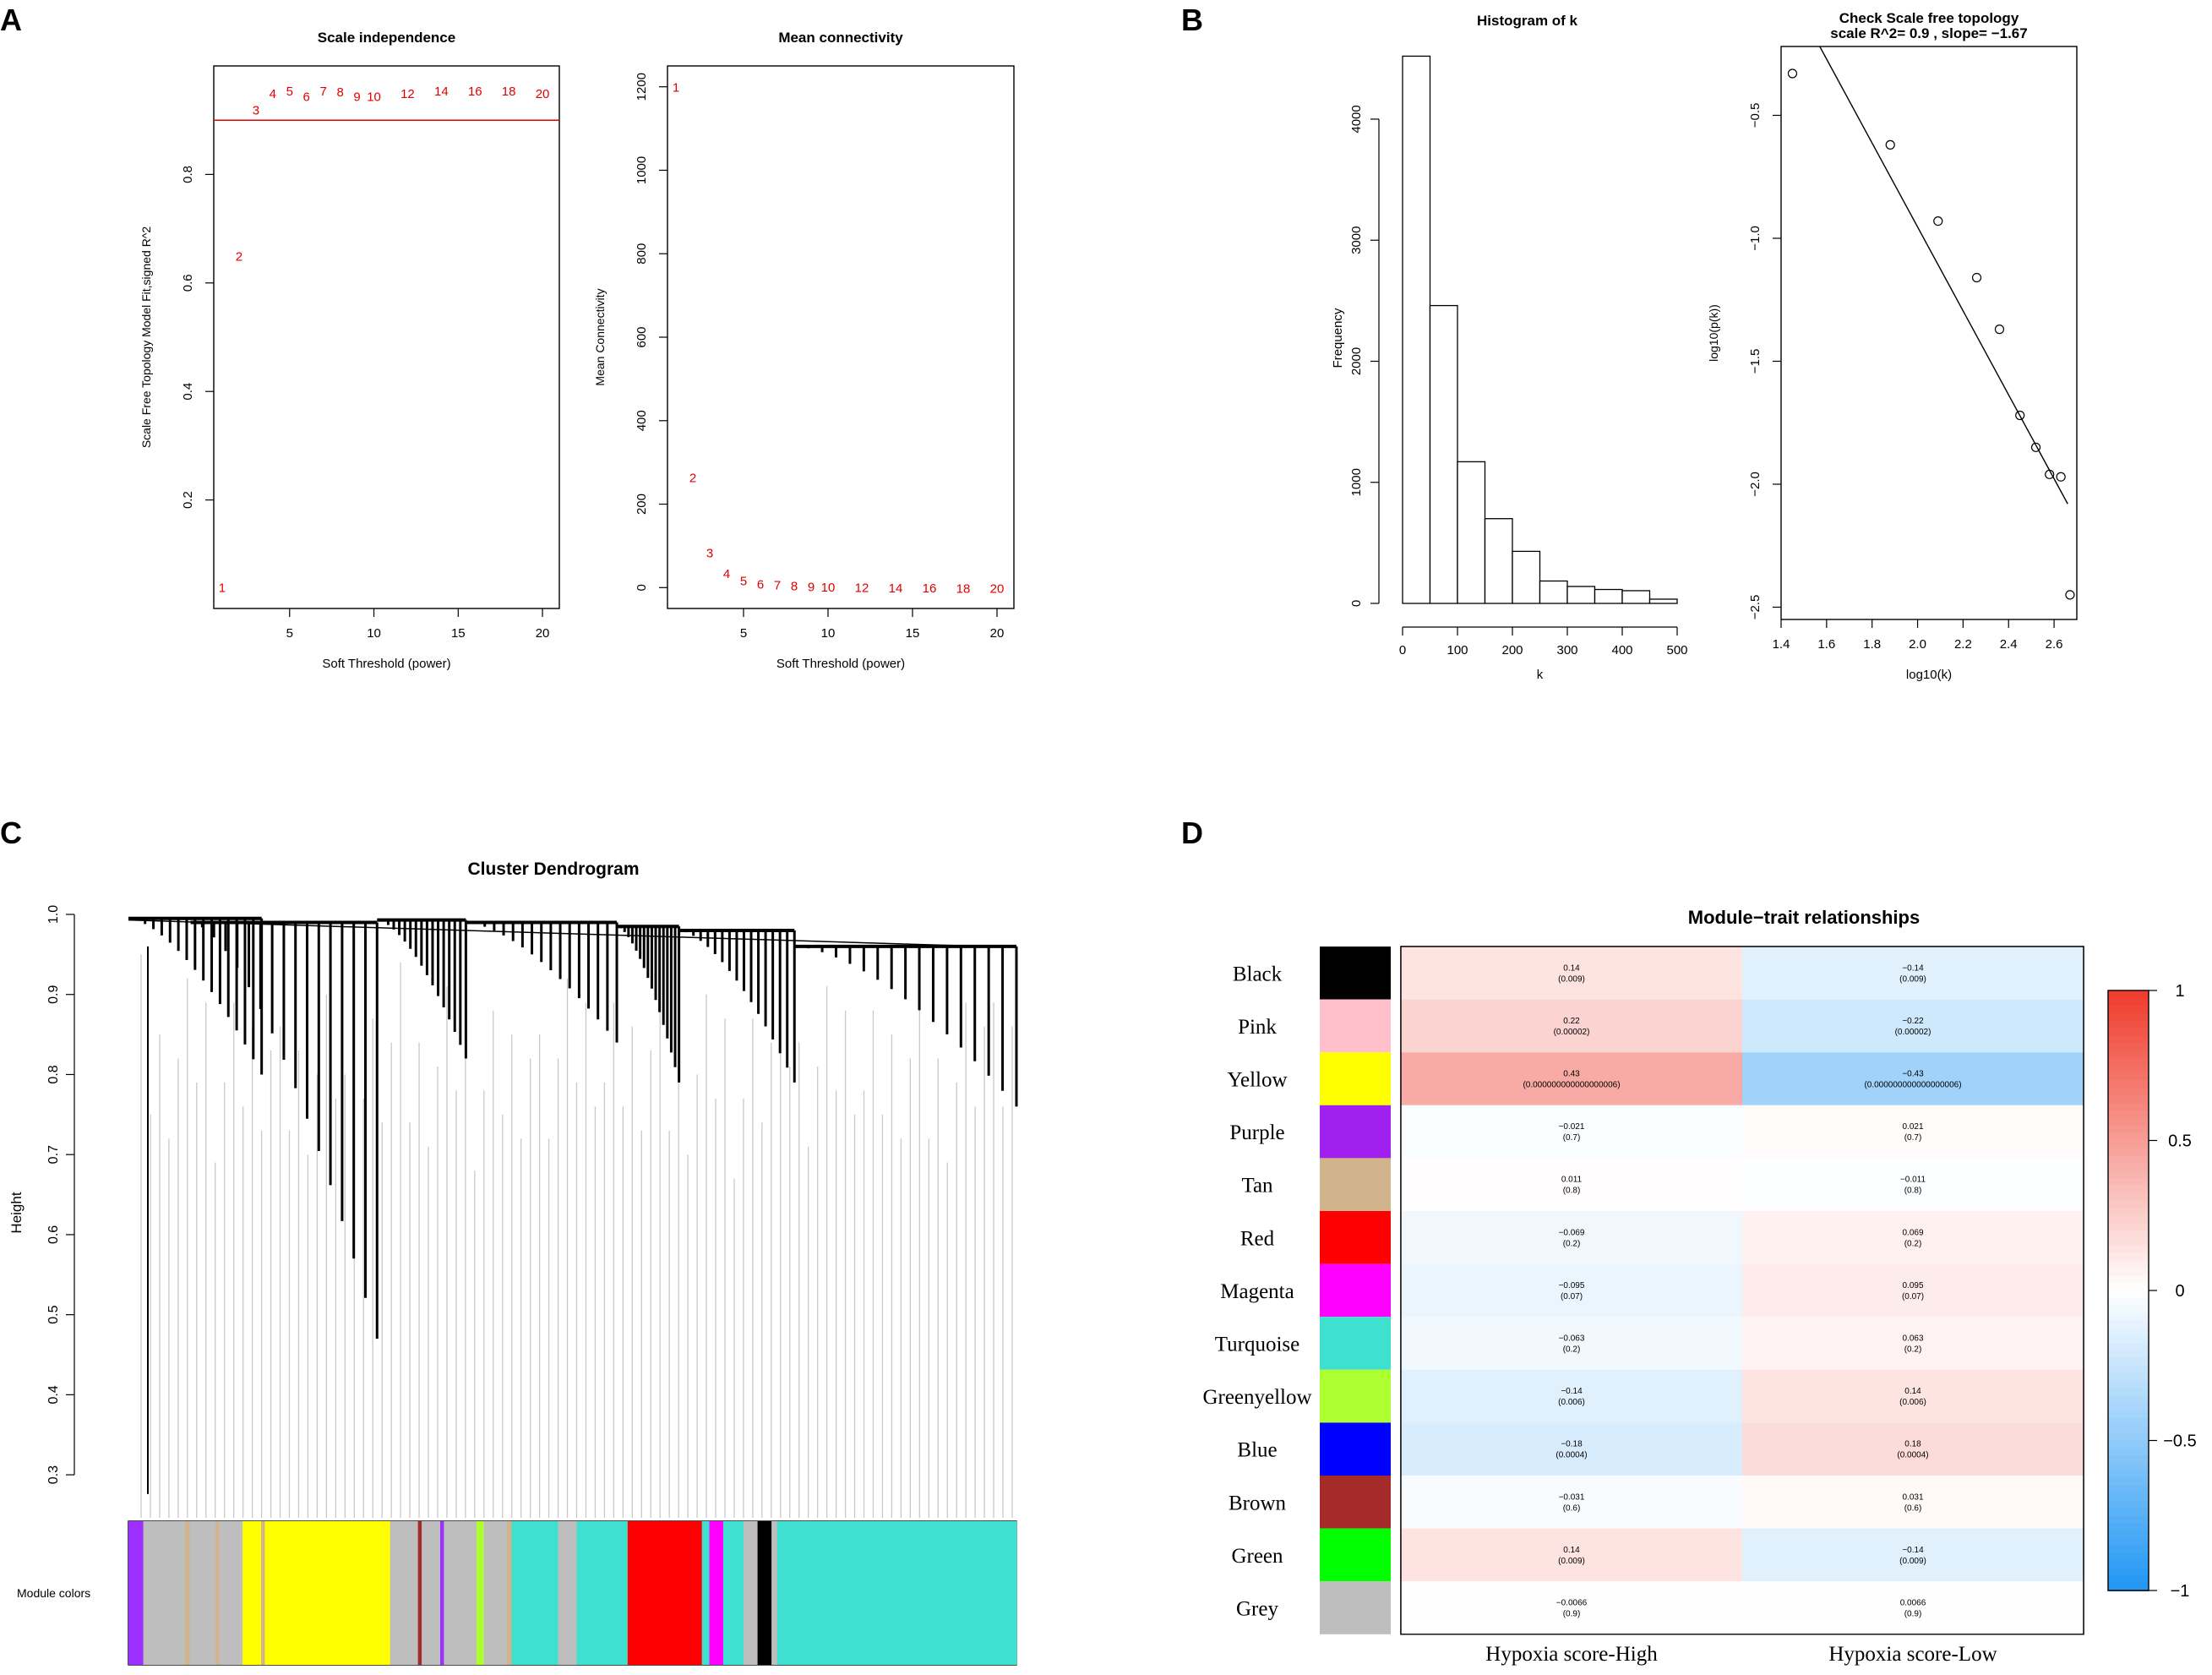  Describe the element at coordinates (1572, 1138) in the screenshot. I see `heatmap-cell-pvalue: (0.7)` at that location.